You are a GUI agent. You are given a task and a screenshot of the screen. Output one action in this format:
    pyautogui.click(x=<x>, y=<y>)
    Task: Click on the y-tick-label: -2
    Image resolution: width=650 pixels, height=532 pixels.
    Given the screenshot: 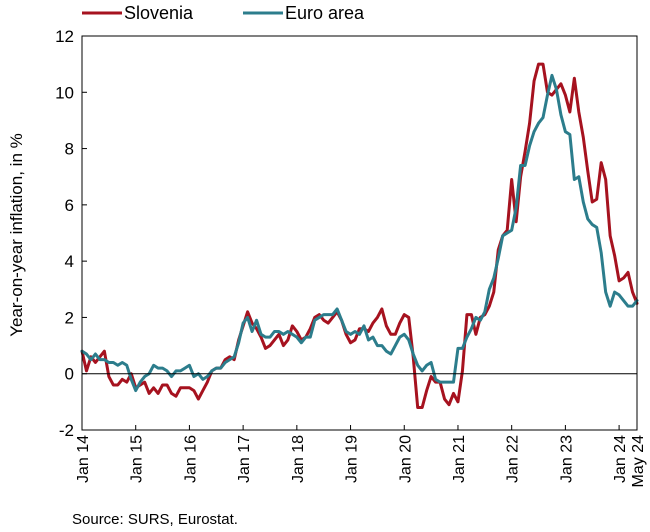 What is the action you would take?
    pyautogui.click(x=66, y=430)
    